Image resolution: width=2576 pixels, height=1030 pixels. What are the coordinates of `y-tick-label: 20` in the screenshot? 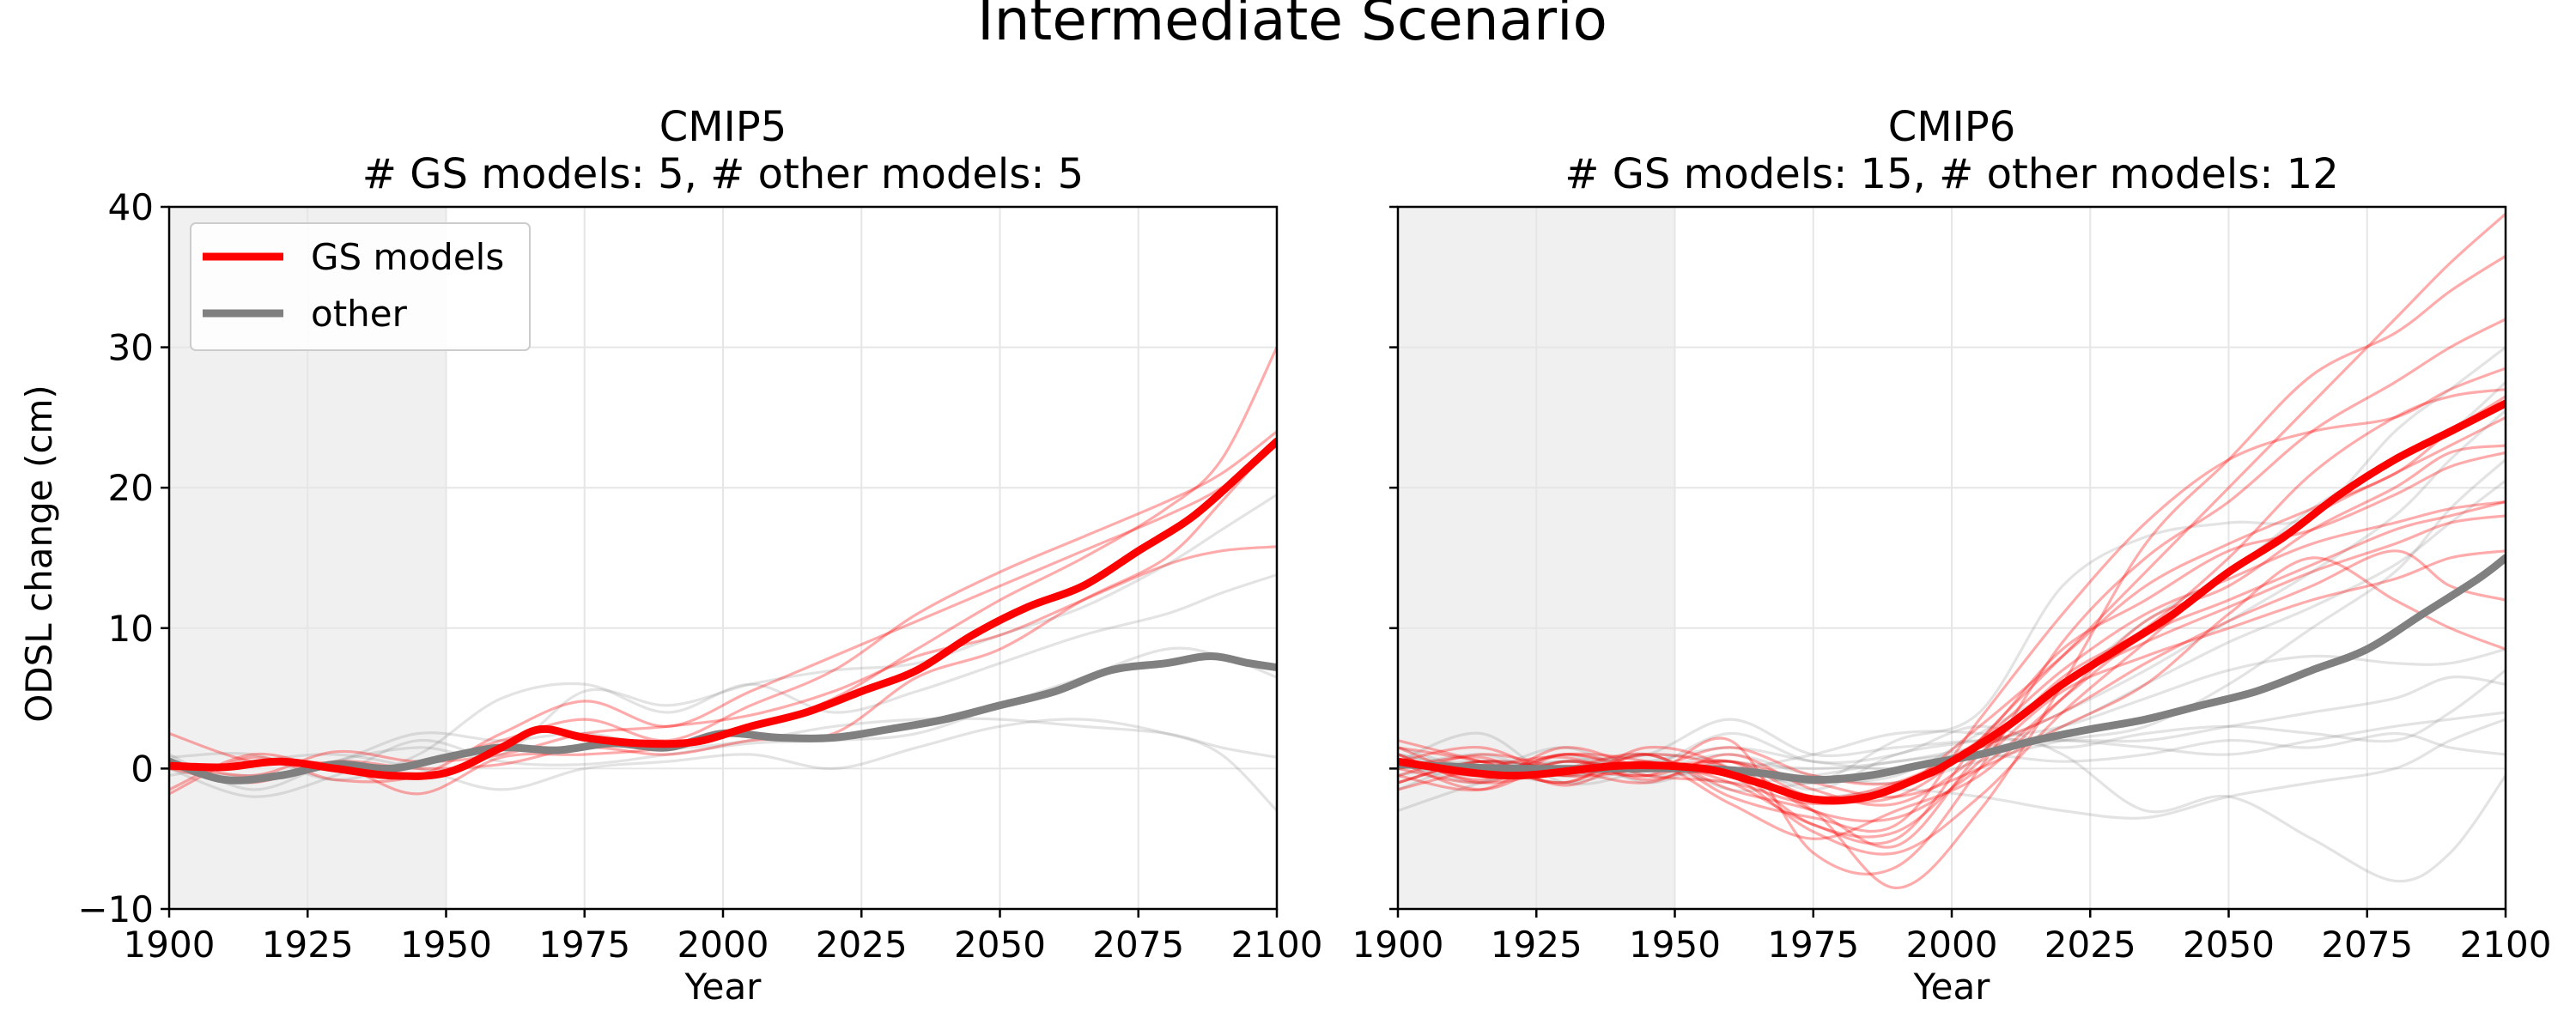 It's located at (131, 488).